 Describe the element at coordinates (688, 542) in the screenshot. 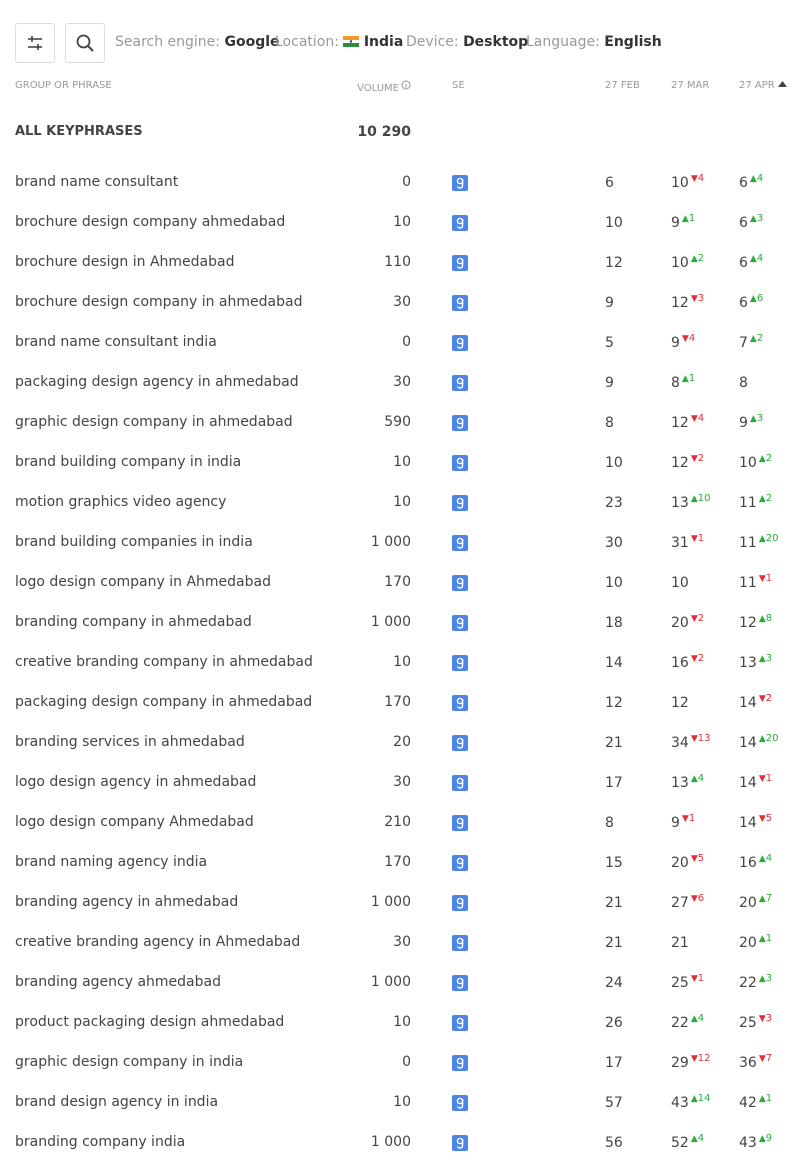

I see `position: 31 ▼1` at that location.